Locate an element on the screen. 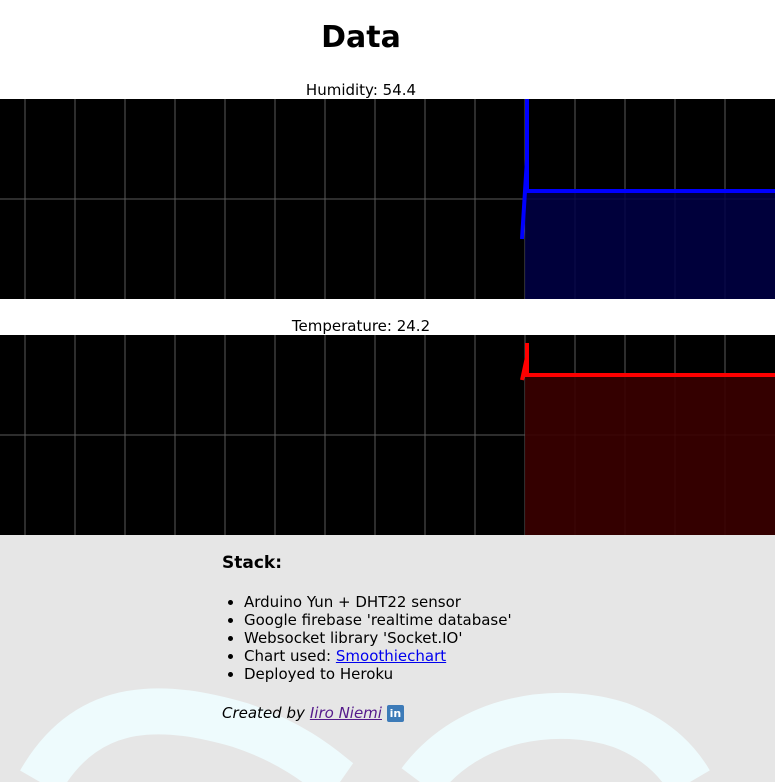 This screenshot has height=782, width=775. stack-item: Google firebase 'realtime database' is located at coordinates (378, 620).